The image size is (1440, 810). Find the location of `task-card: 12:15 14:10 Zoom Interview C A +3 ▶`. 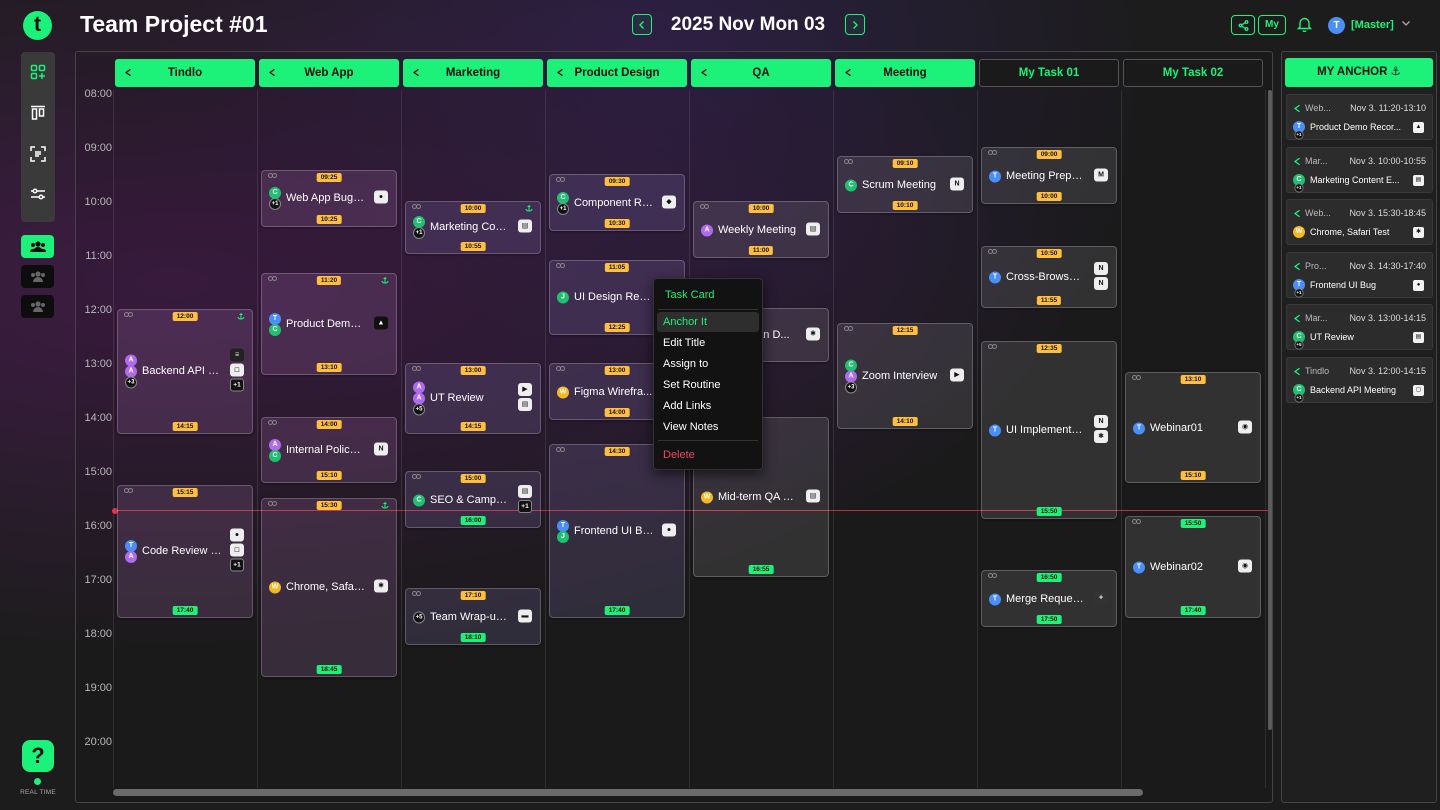

task-card: 12:15 14:10 Zoom Interview C A +3 ▶ is located at coordinates (905, 375).